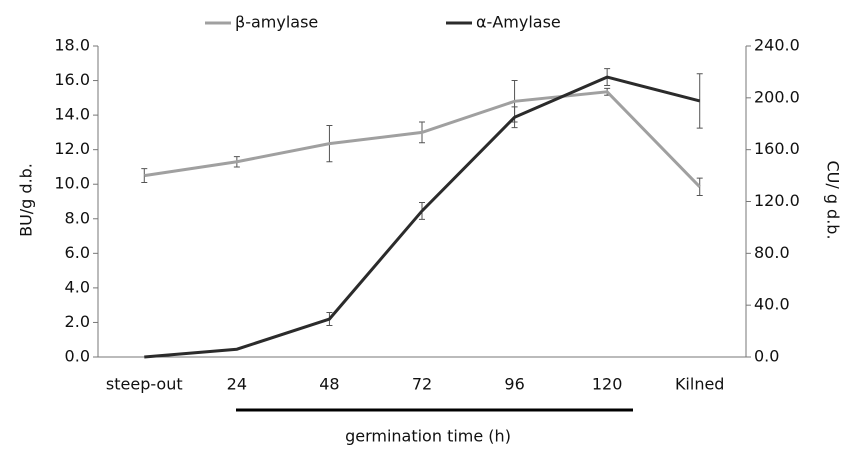  Describe the element at coordinates (772, 252) in the screenshot. I see `y2-tick-label: 80.0` at that location.